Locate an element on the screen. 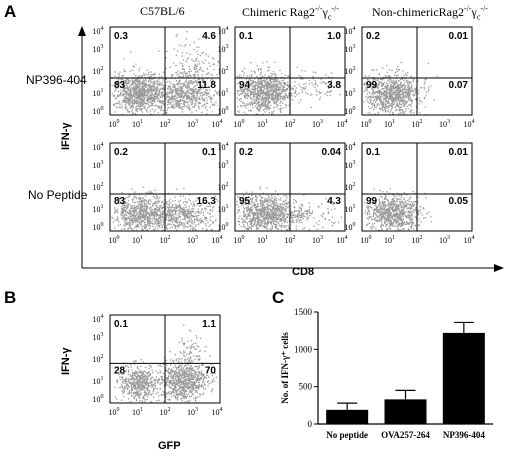 Image resolution: width=520 pixels, height=462 pixels. flow-plot-r1-c0-y-tick-3: 10³ is located at coordinates (98, 165).